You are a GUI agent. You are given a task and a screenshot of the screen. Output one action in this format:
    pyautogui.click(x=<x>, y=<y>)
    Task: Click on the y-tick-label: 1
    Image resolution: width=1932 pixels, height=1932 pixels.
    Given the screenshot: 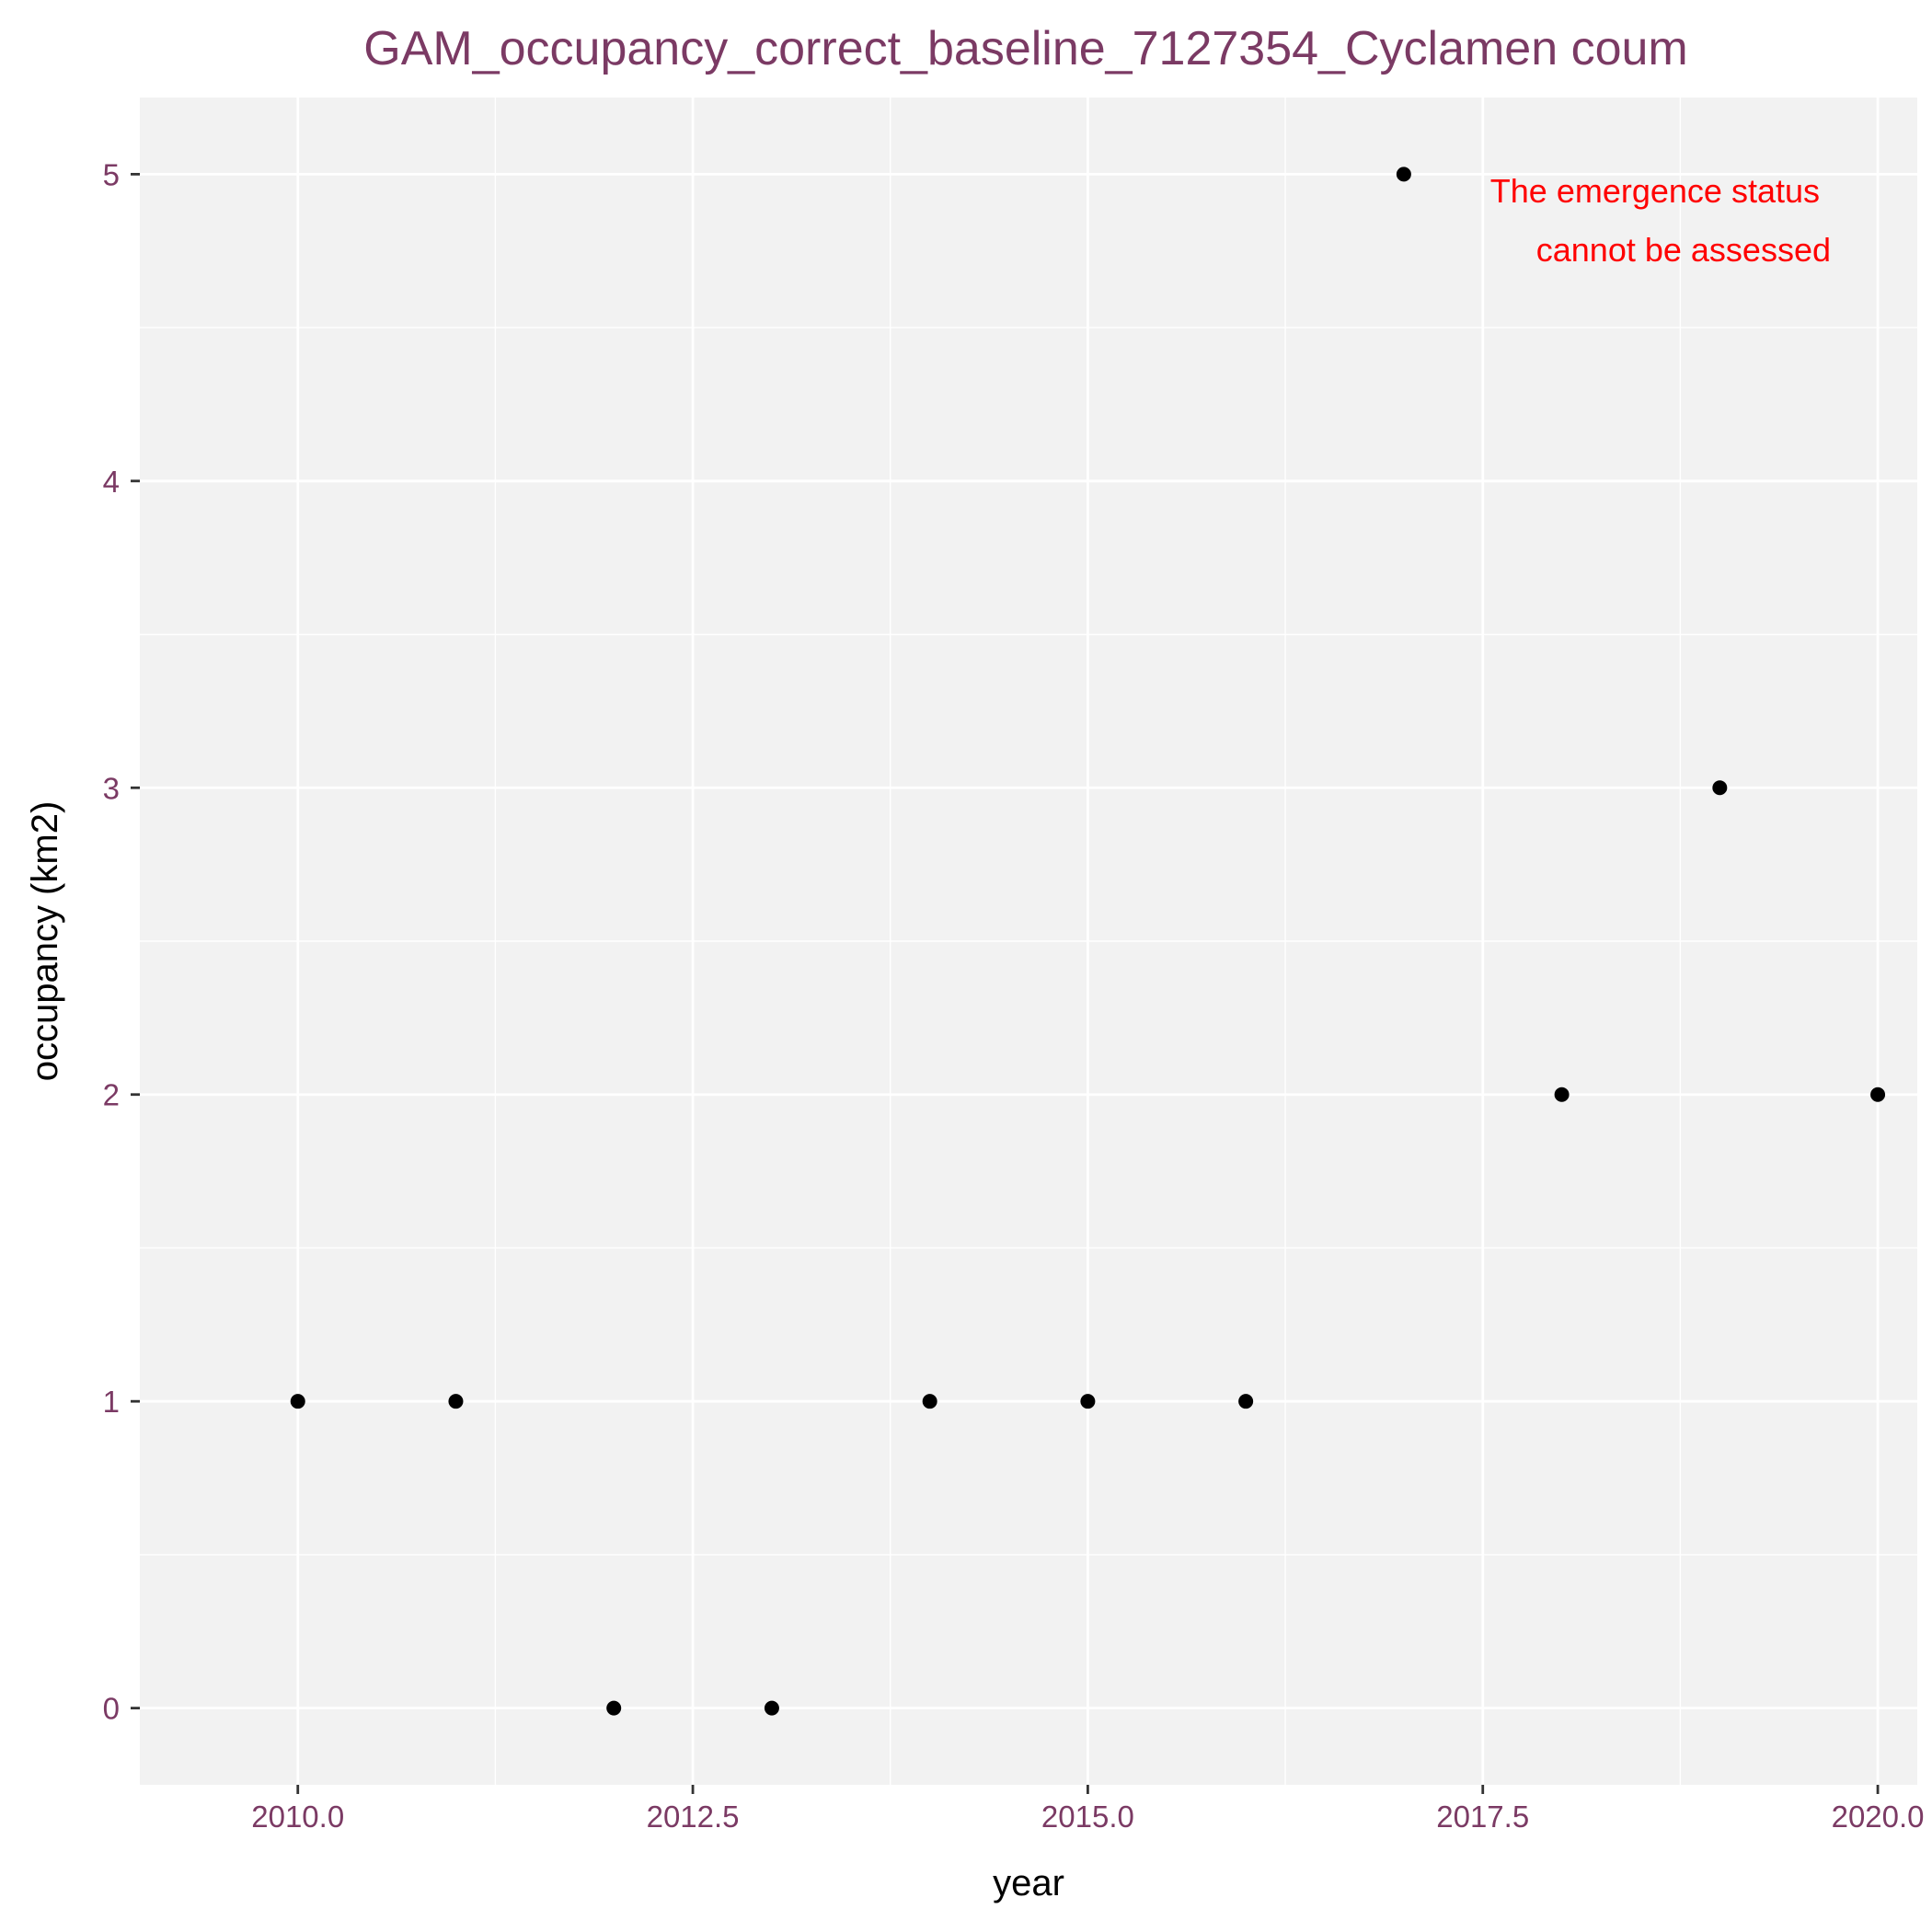 What is the action you would take?
    pyautogui.click(x=111, y=1402)
    